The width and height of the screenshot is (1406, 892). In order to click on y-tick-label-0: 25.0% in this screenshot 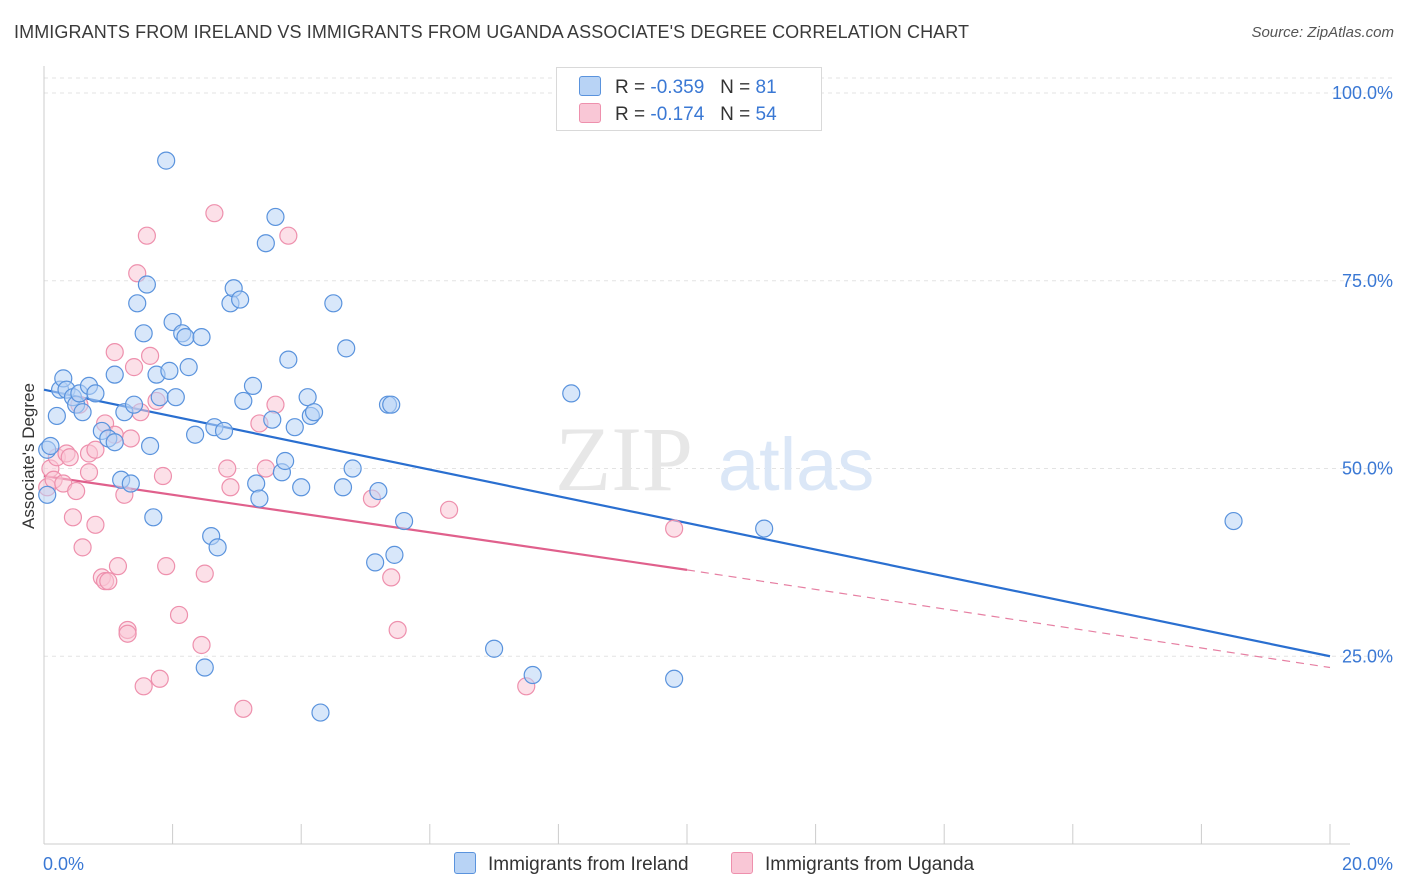, I will do `click(1367, 656)`.